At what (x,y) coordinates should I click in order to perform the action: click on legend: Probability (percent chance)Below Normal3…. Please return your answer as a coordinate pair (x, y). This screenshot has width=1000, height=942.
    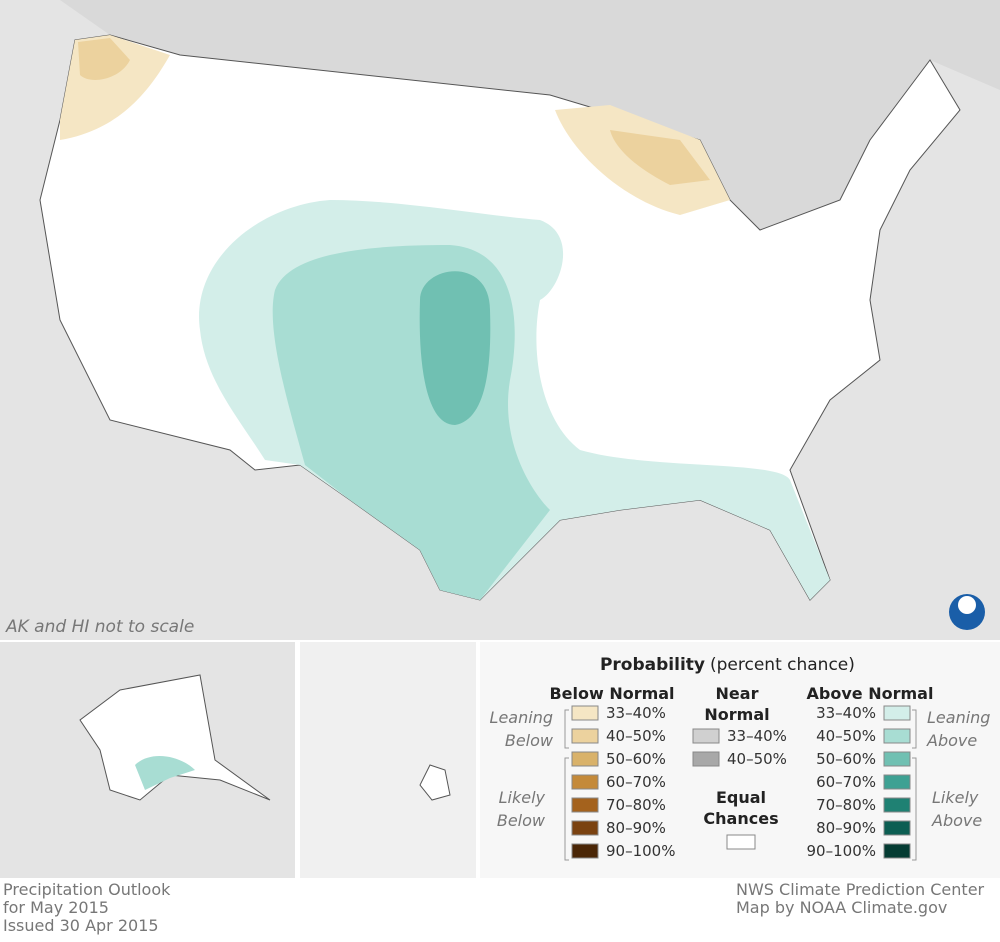
    Looking at the image, I should click on (740, 758).